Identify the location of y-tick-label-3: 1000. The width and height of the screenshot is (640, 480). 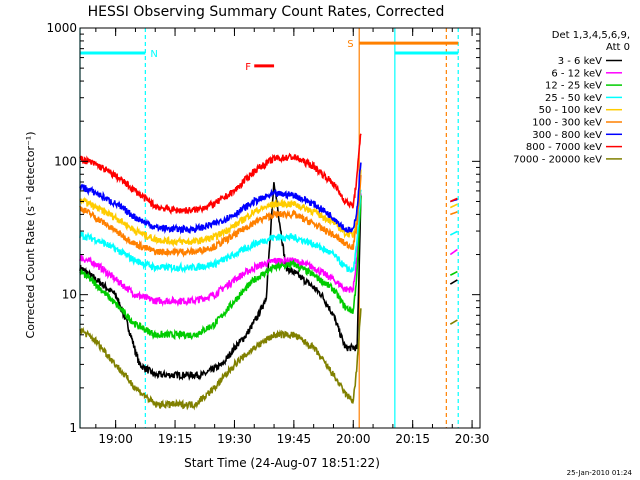
(61, 28).